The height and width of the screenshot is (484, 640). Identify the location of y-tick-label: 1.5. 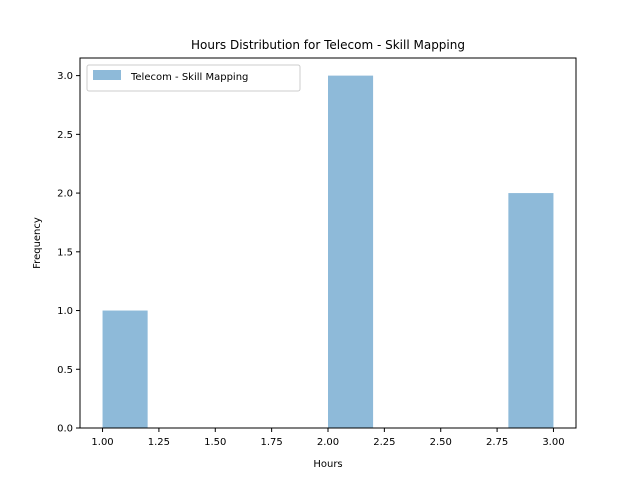
(65, 252).